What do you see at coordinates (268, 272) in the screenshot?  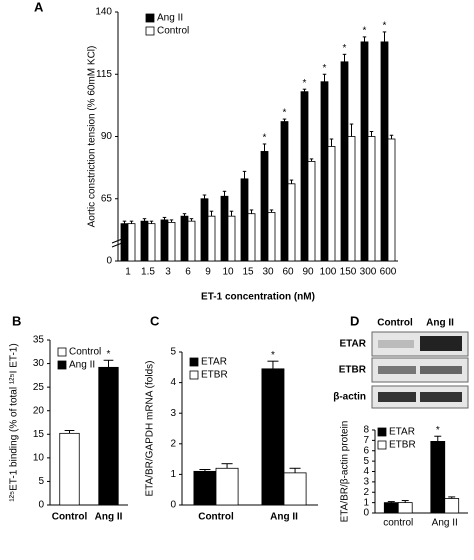 I see `x-tick-label: 30` at bounding box center [268, 272].